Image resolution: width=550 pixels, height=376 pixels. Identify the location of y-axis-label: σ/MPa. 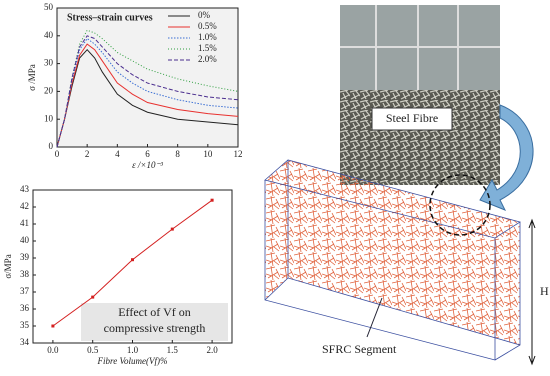
(8, 266).